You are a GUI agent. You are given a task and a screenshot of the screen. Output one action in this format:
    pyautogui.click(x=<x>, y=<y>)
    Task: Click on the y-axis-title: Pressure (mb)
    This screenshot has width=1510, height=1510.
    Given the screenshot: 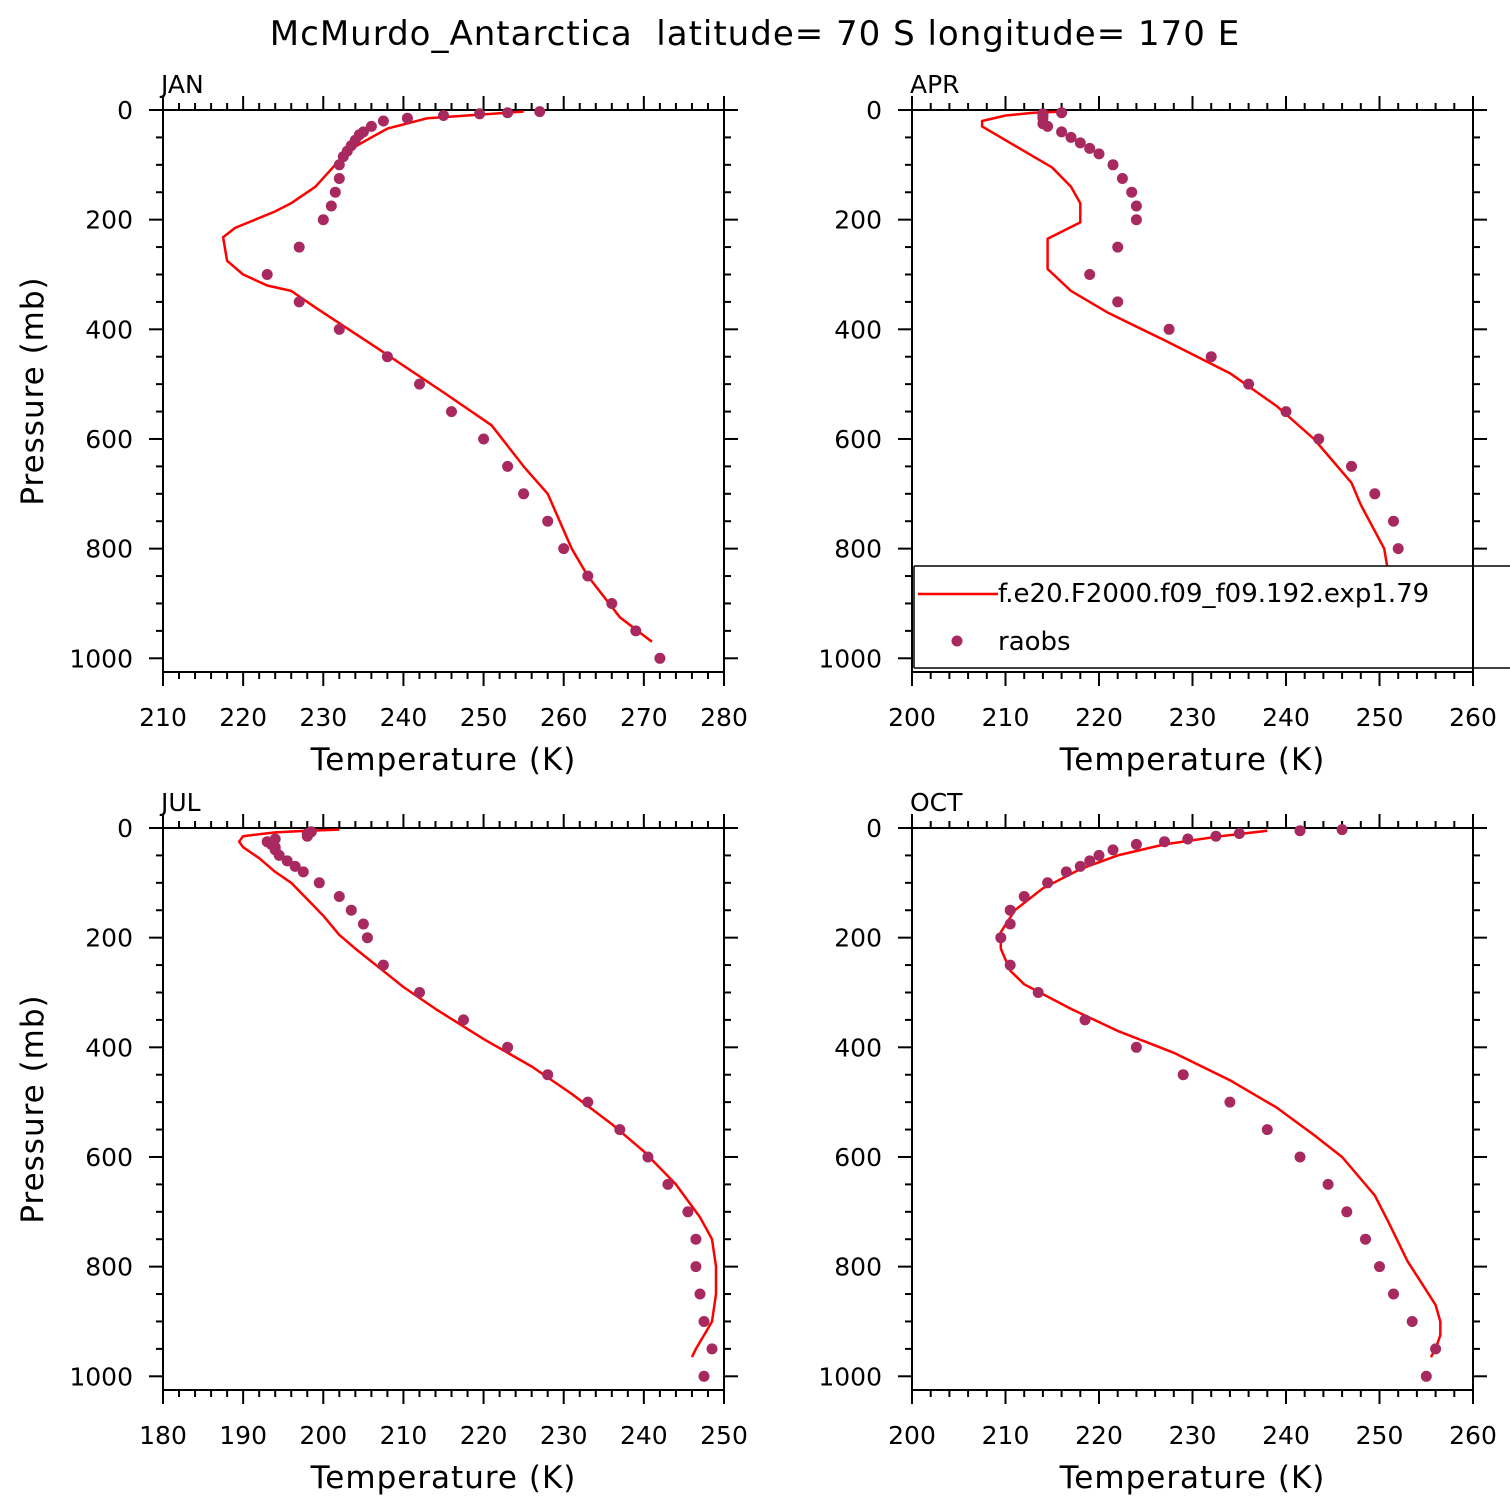 What is the action you would take?
    pyautogui.click(x=33, y=1108)
    